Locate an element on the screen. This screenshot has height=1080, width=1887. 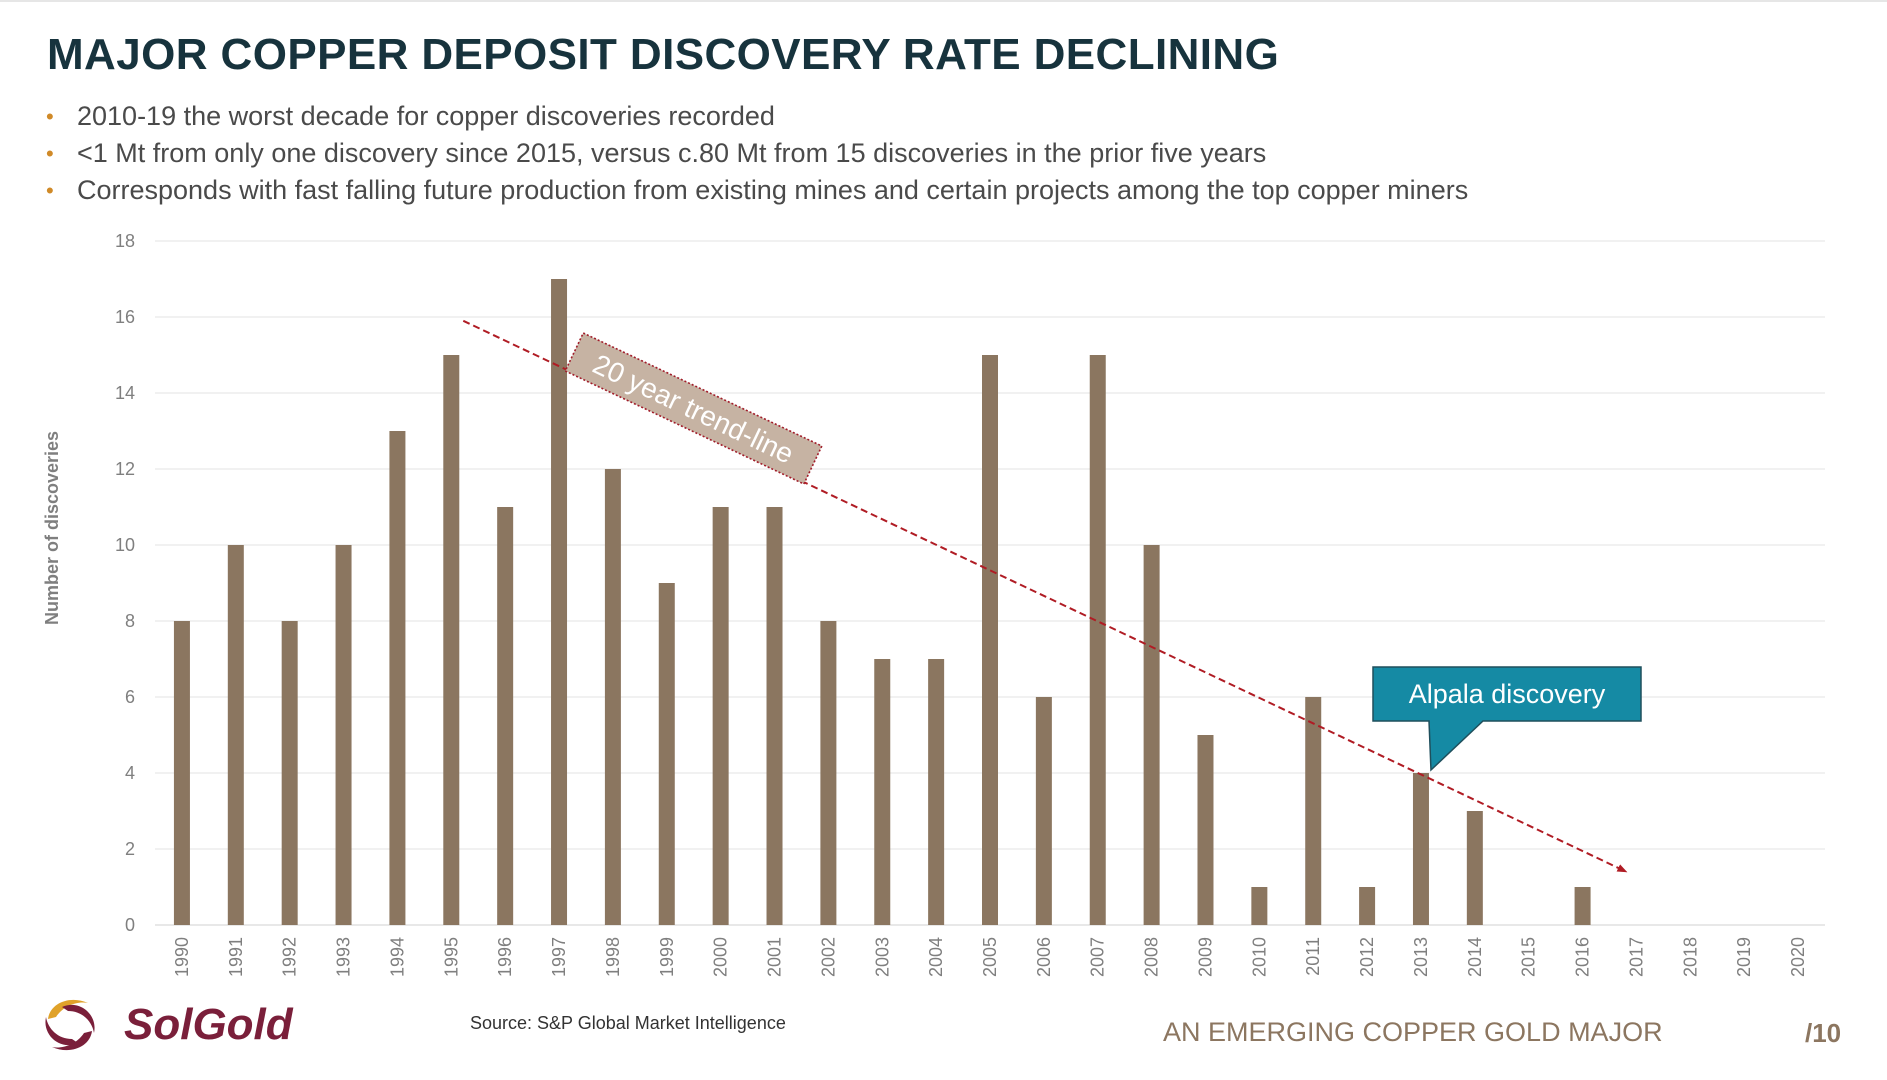
x-tick-label: 1999 is located at coordinates (667, 957).